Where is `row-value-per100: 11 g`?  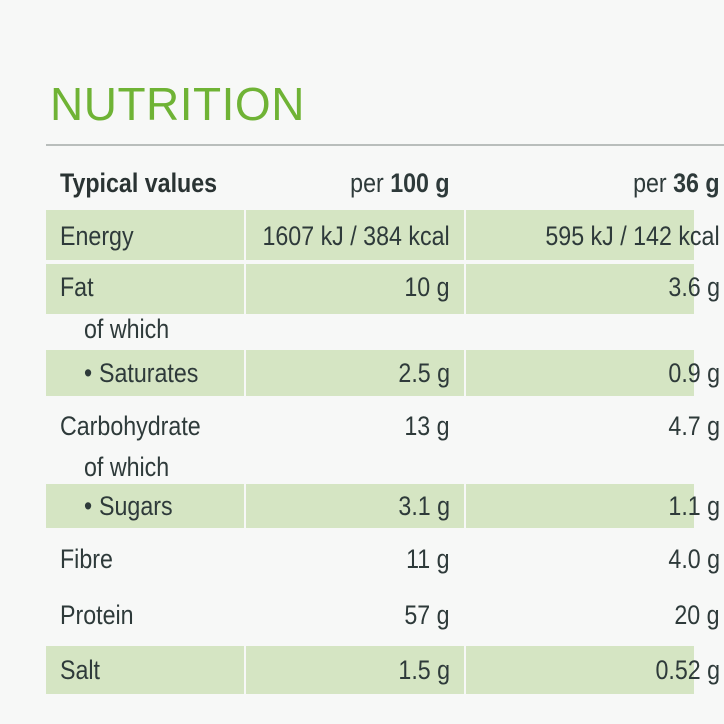
row-value-per100: 11 g is located at coordinates (428, 559).